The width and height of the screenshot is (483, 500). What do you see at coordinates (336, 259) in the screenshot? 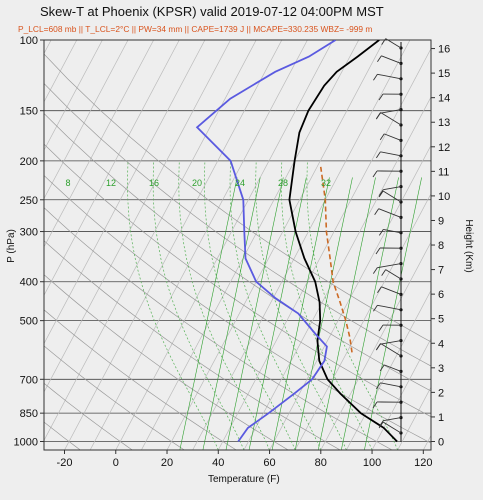
I see `parcel-line` at bounding box center [336, 259].